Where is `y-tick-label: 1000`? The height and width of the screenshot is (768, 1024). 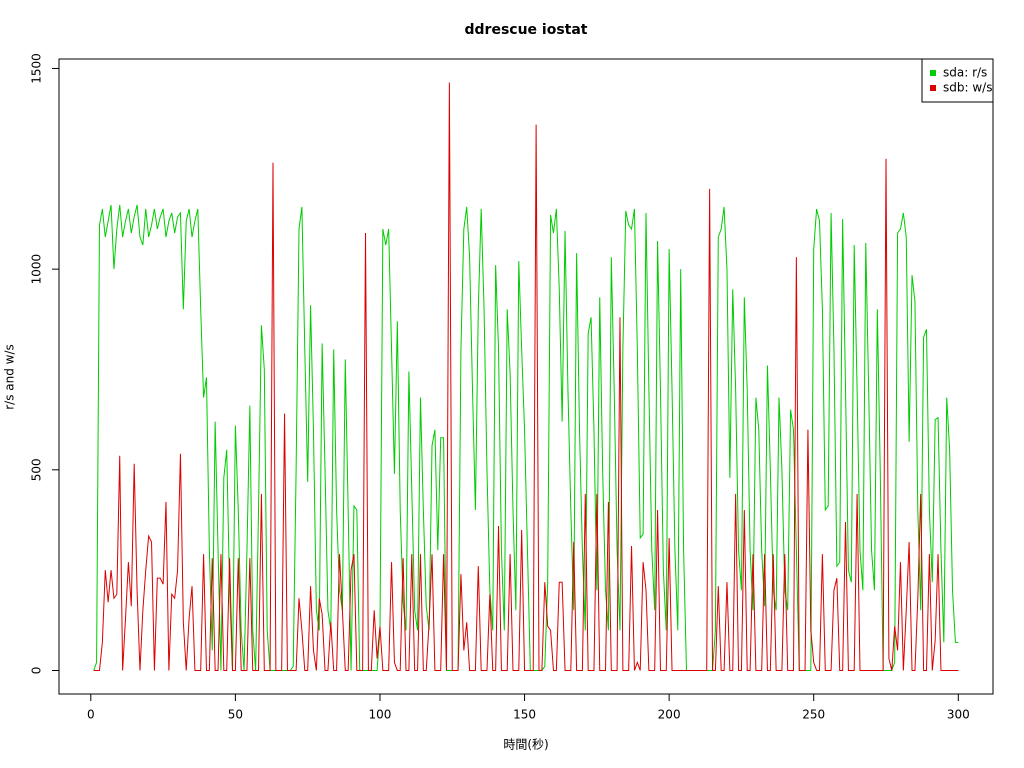
y-tick-label: 1000 is located at coordinates (37, 269).